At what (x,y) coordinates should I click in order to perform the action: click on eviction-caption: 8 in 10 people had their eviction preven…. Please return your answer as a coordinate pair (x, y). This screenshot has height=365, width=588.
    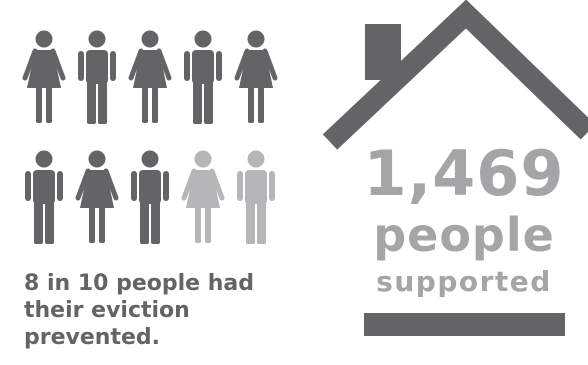
    Looking at the image, I should click on (139, 310).